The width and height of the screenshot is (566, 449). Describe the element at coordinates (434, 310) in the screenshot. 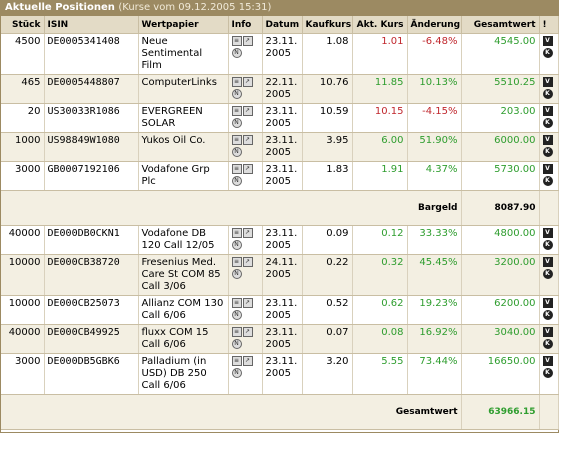

I see `change-cell: 19.23%` at that location.